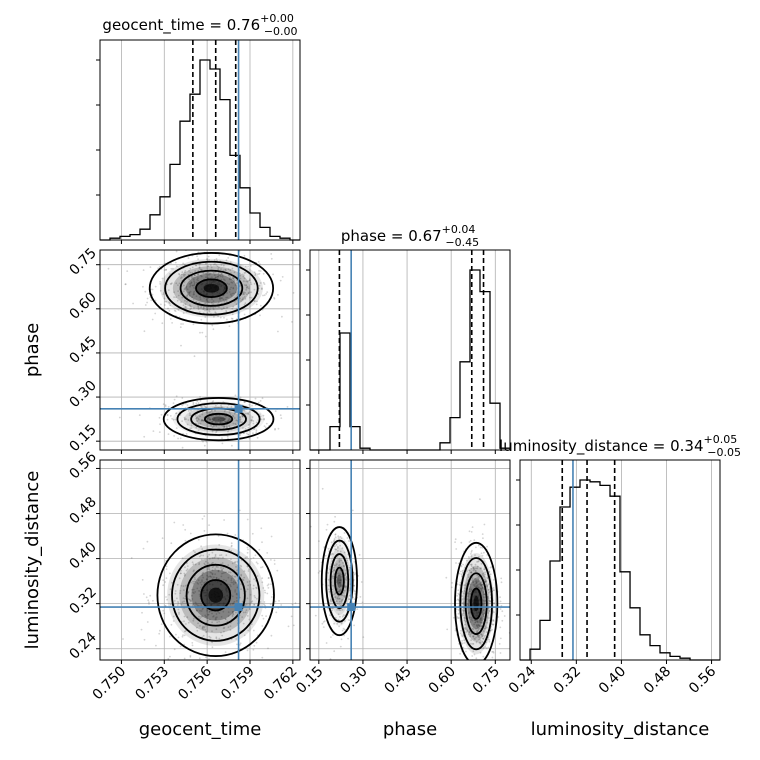 This screenshot has height=760, width=760. Describe the element at coordinates (110, 684) in the screenshot. I see `x-tick-label: 0.750` at that location.